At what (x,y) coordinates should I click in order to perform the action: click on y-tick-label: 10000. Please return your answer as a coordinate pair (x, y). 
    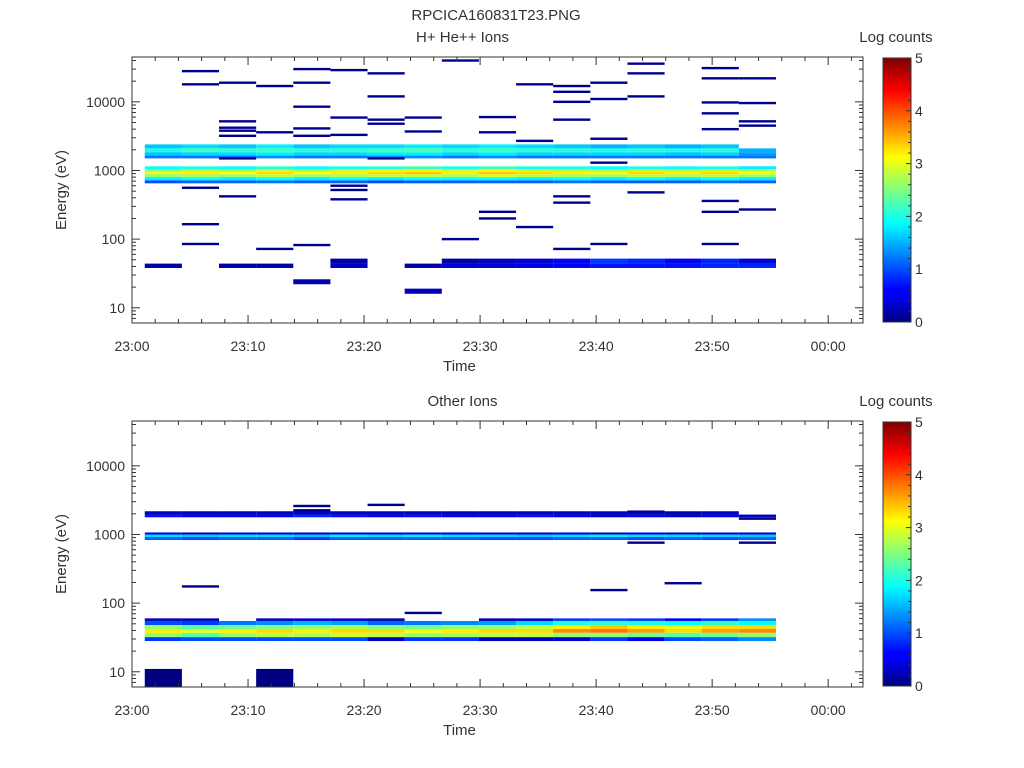
    Looking at the image, I should click on (105, 466).